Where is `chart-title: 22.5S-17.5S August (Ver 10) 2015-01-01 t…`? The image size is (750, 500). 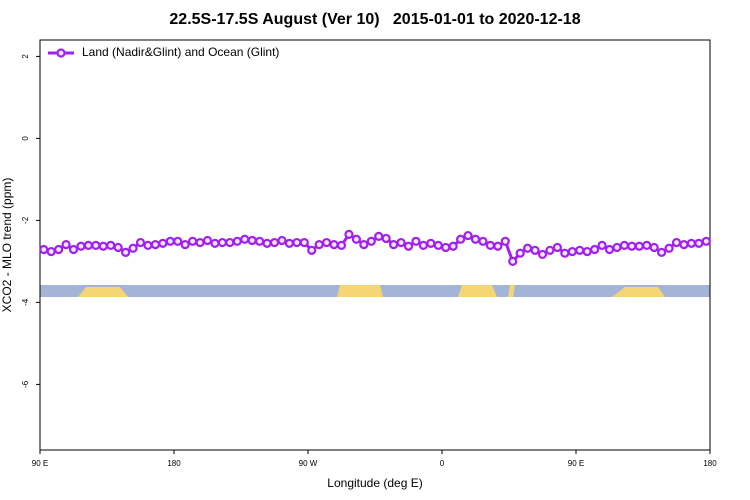 chart-title: 22.5S-17.5S August (Ver 10) 2015-01-01 t… is located at coordinates (374, 19).